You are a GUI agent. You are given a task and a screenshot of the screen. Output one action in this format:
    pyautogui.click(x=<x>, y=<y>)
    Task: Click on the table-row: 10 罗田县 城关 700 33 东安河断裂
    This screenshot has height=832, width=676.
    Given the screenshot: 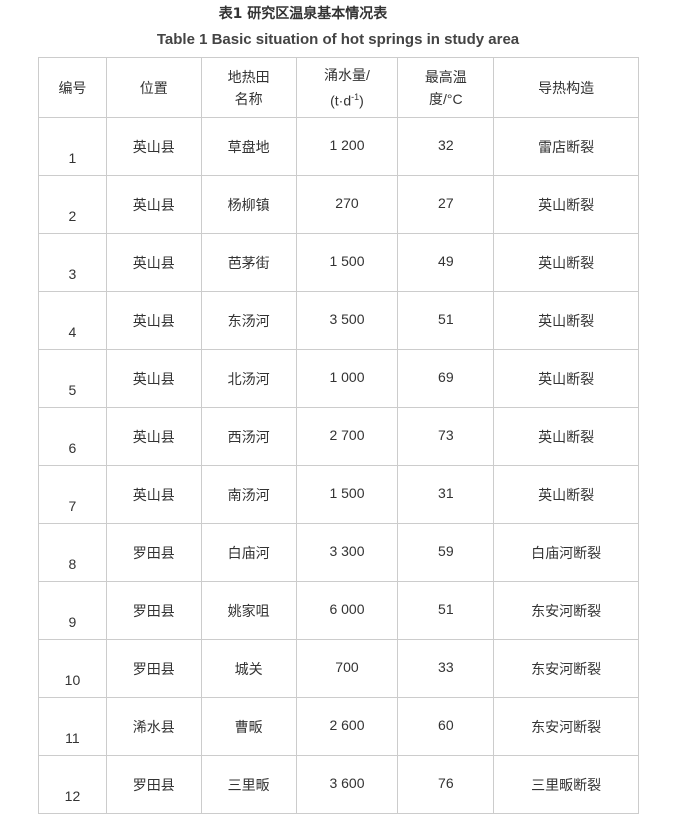 What is the action you would take?
    pyautogui.click(x=338, y=668)
    